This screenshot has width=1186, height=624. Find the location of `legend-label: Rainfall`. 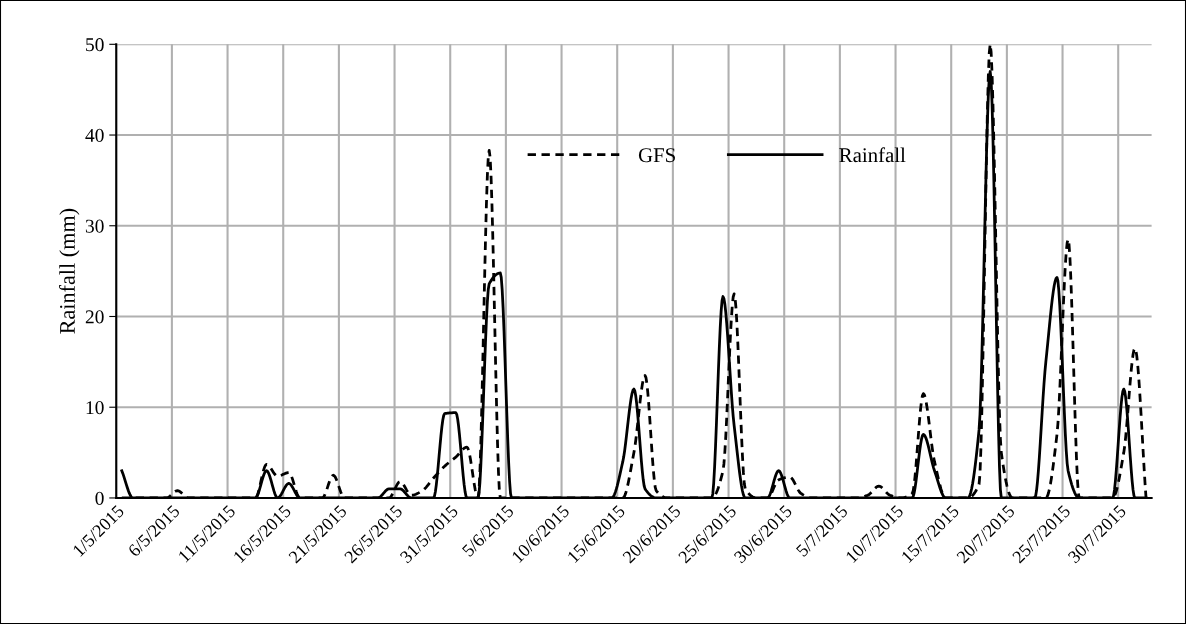

legend-label: Rainfall is located at coordinates (872, 155).